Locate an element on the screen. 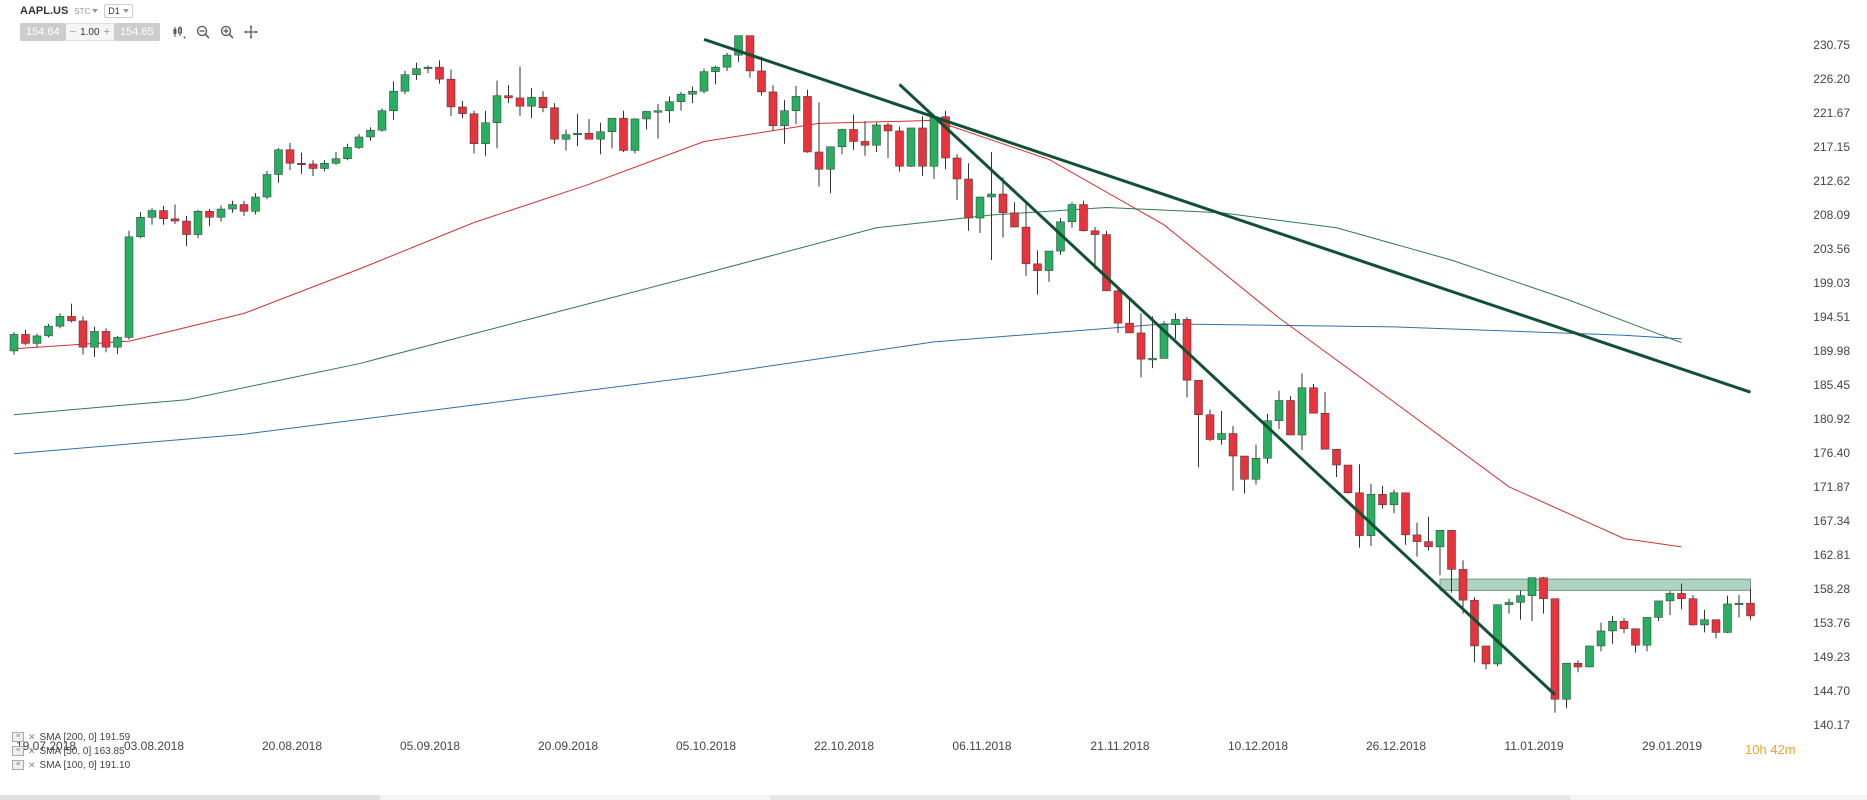 The width and height of the screenshot is (1867, 800). chart-header: AAPL.US STC D1 is located at coordinates (76, 11).